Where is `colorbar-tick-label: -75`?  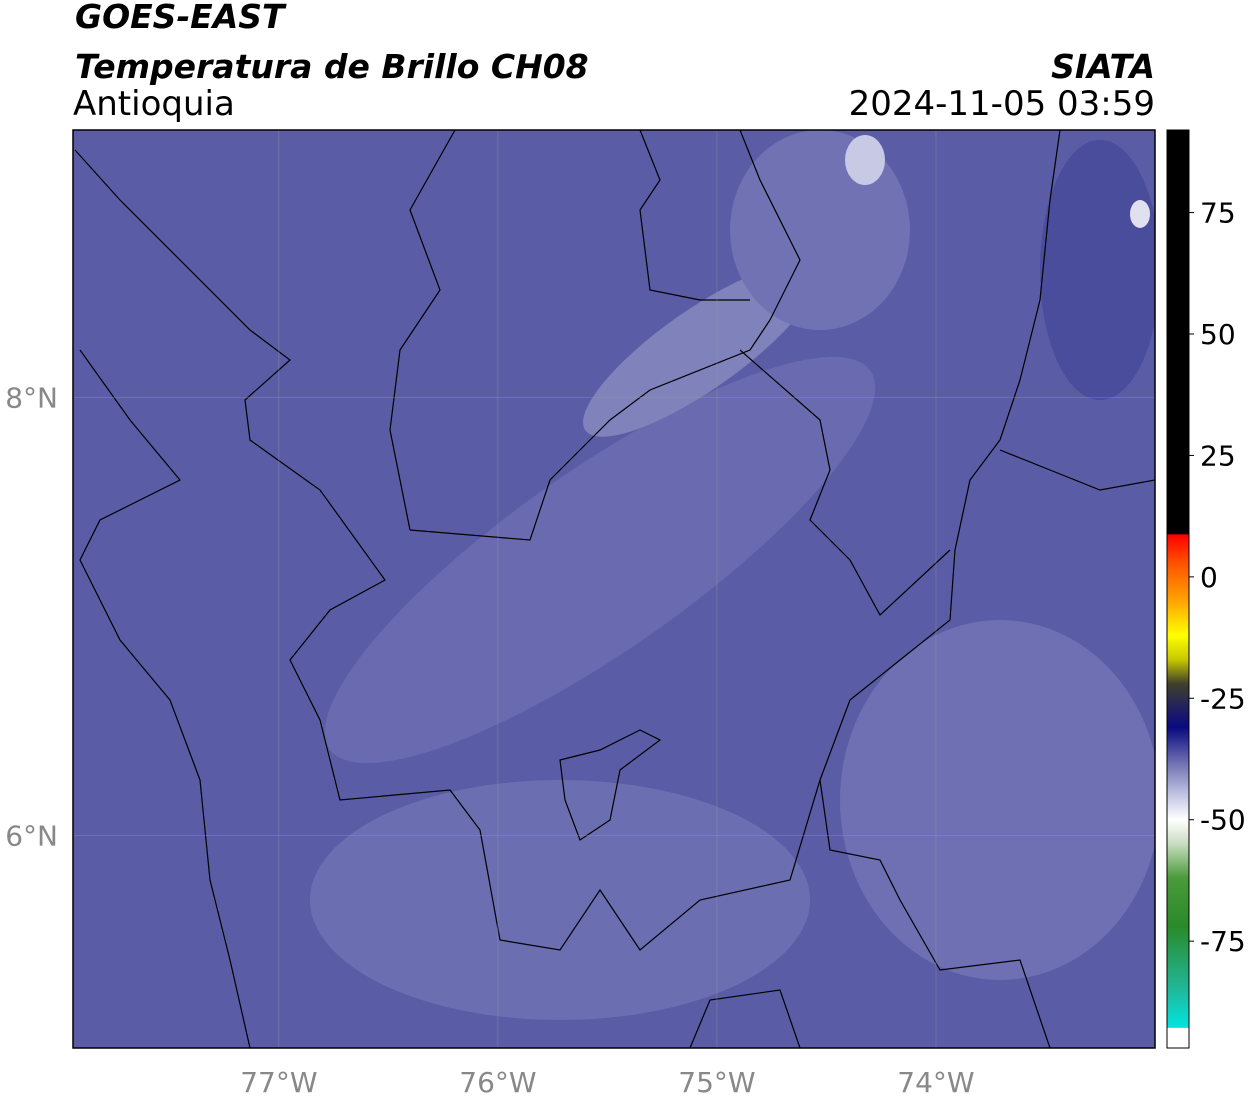 colorbar-tick-label: -75 is located at coordinates (1223, 941).